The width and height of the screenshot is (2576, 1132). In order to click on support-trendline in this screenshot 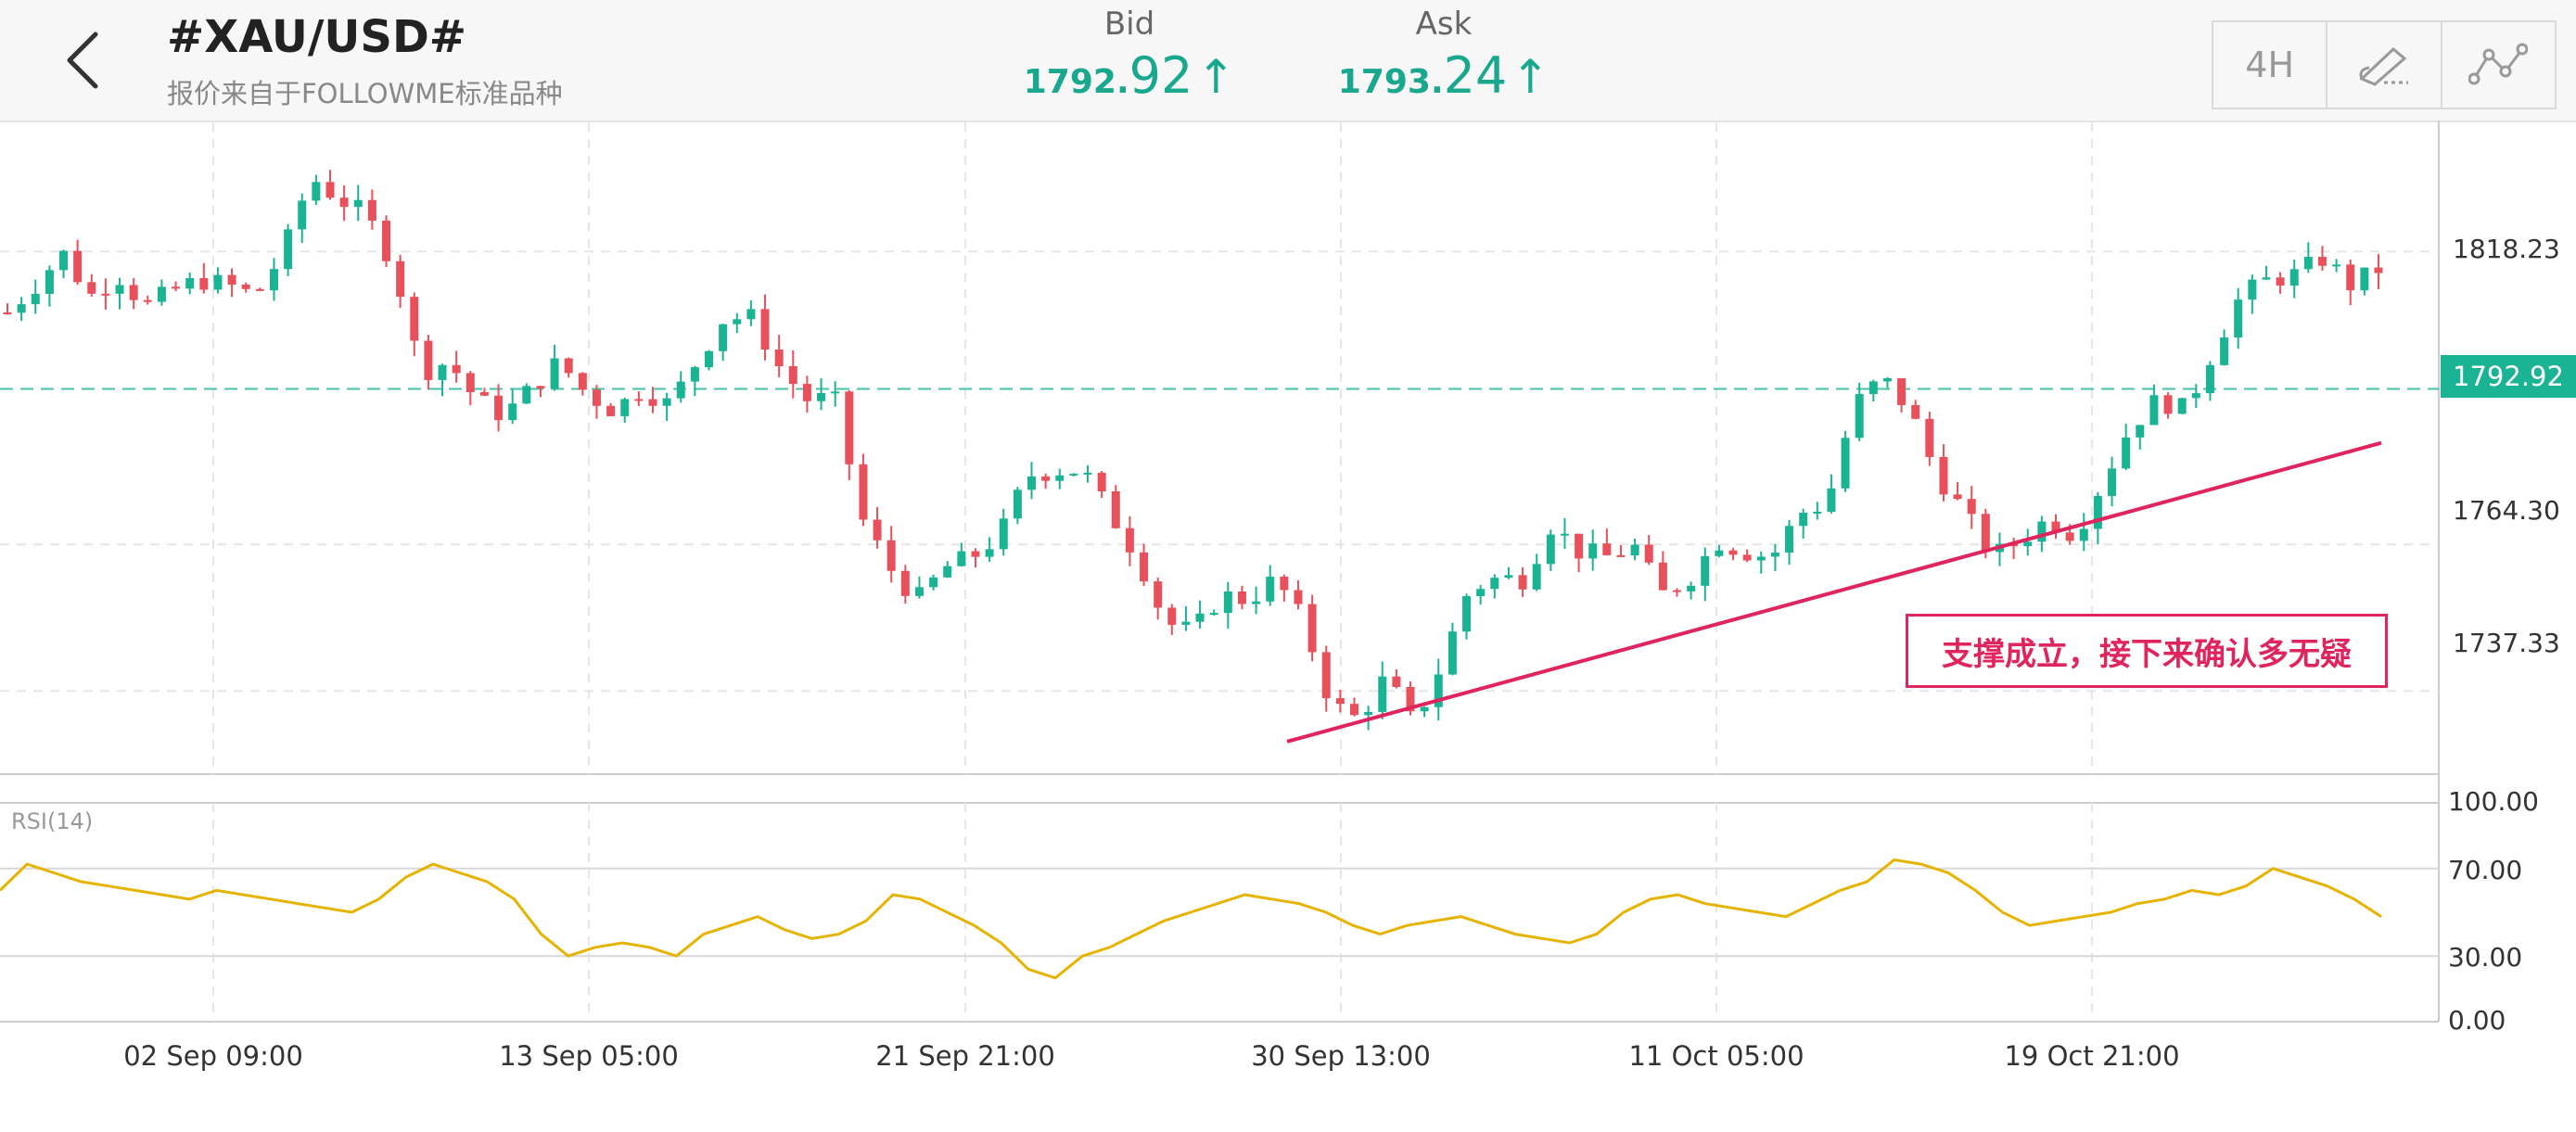, I will do `click(1834, 592)`.